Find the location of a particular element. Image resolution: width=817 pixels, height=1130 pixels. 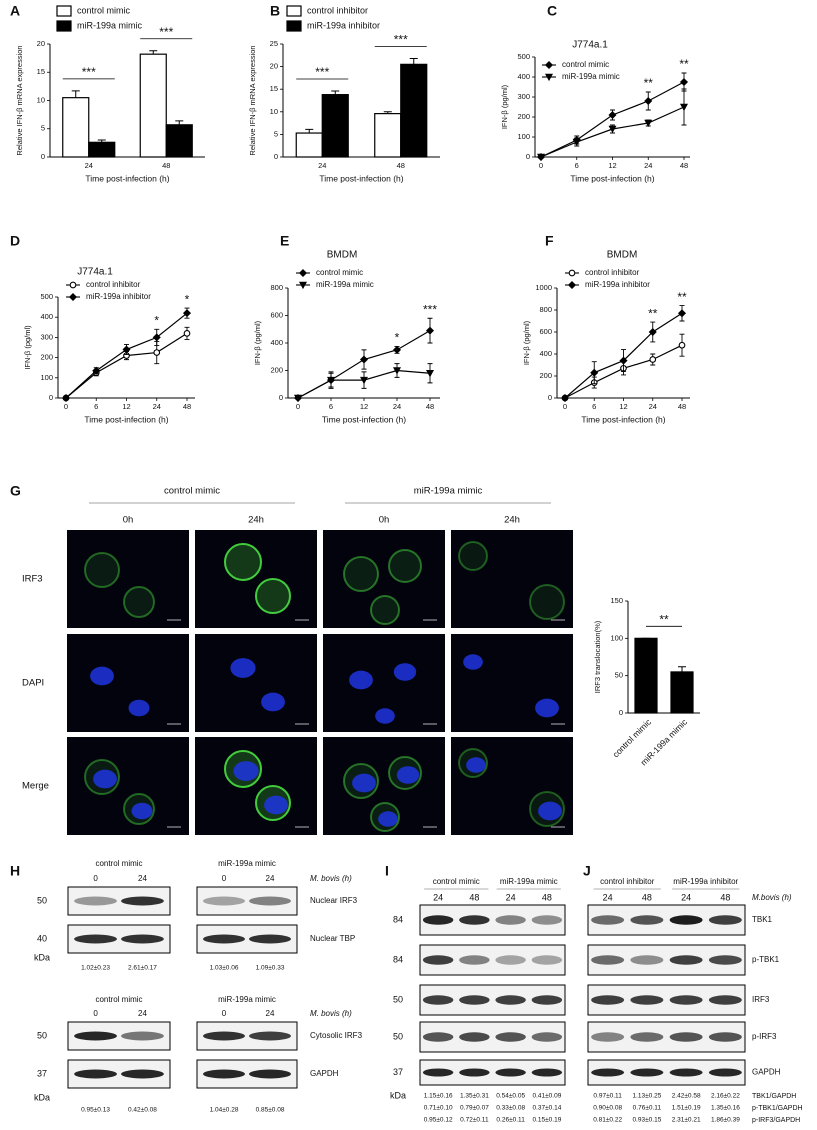

legend-label: control inhibitor is located at coordinates (113, 284).